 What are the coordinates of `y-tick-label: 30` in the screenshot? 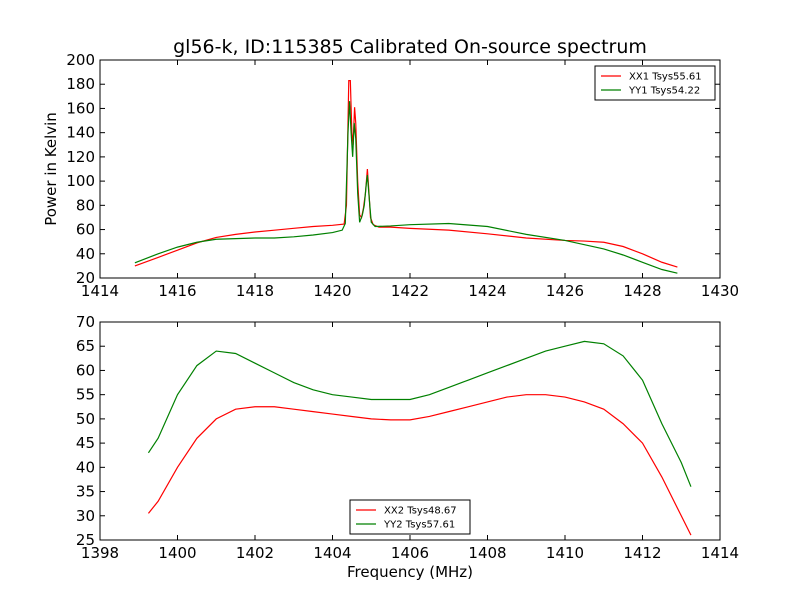 It's located at (85, 516).